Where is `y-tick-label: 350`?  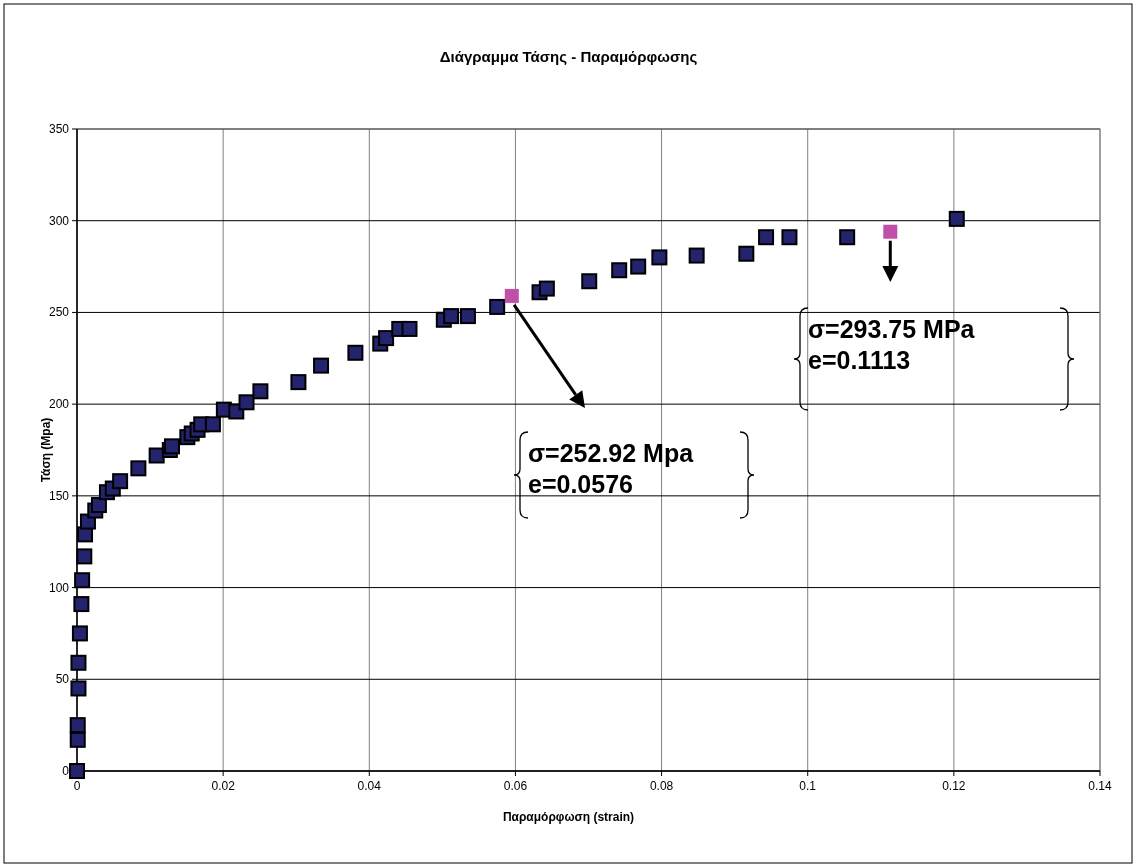 y-tick-label: 350 is located at coordinates (59, 129).